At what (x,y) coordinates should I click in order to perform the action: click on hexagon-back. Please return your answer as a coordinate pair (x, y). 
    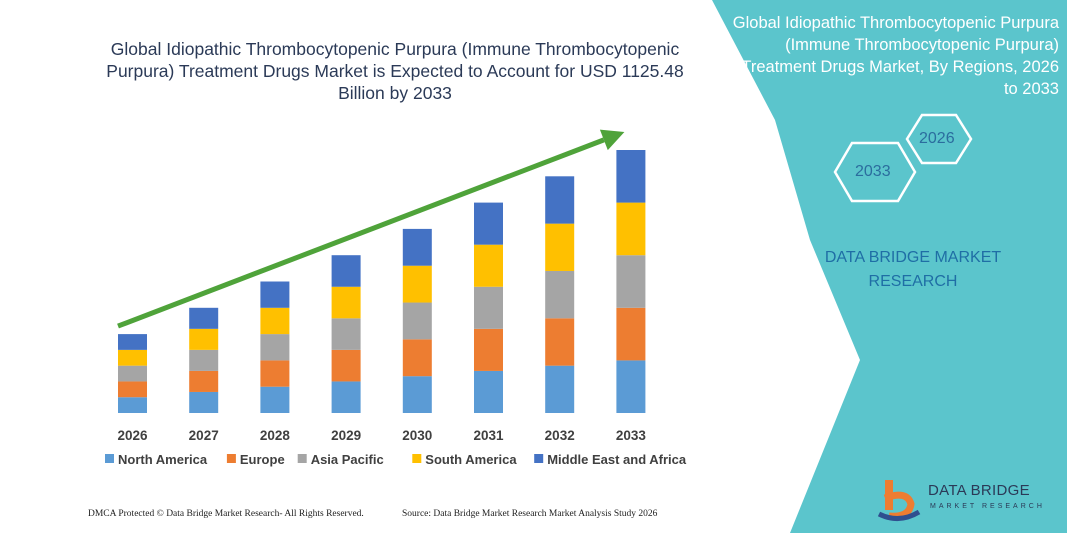
    Looking at the image, I should click on (939, 139).